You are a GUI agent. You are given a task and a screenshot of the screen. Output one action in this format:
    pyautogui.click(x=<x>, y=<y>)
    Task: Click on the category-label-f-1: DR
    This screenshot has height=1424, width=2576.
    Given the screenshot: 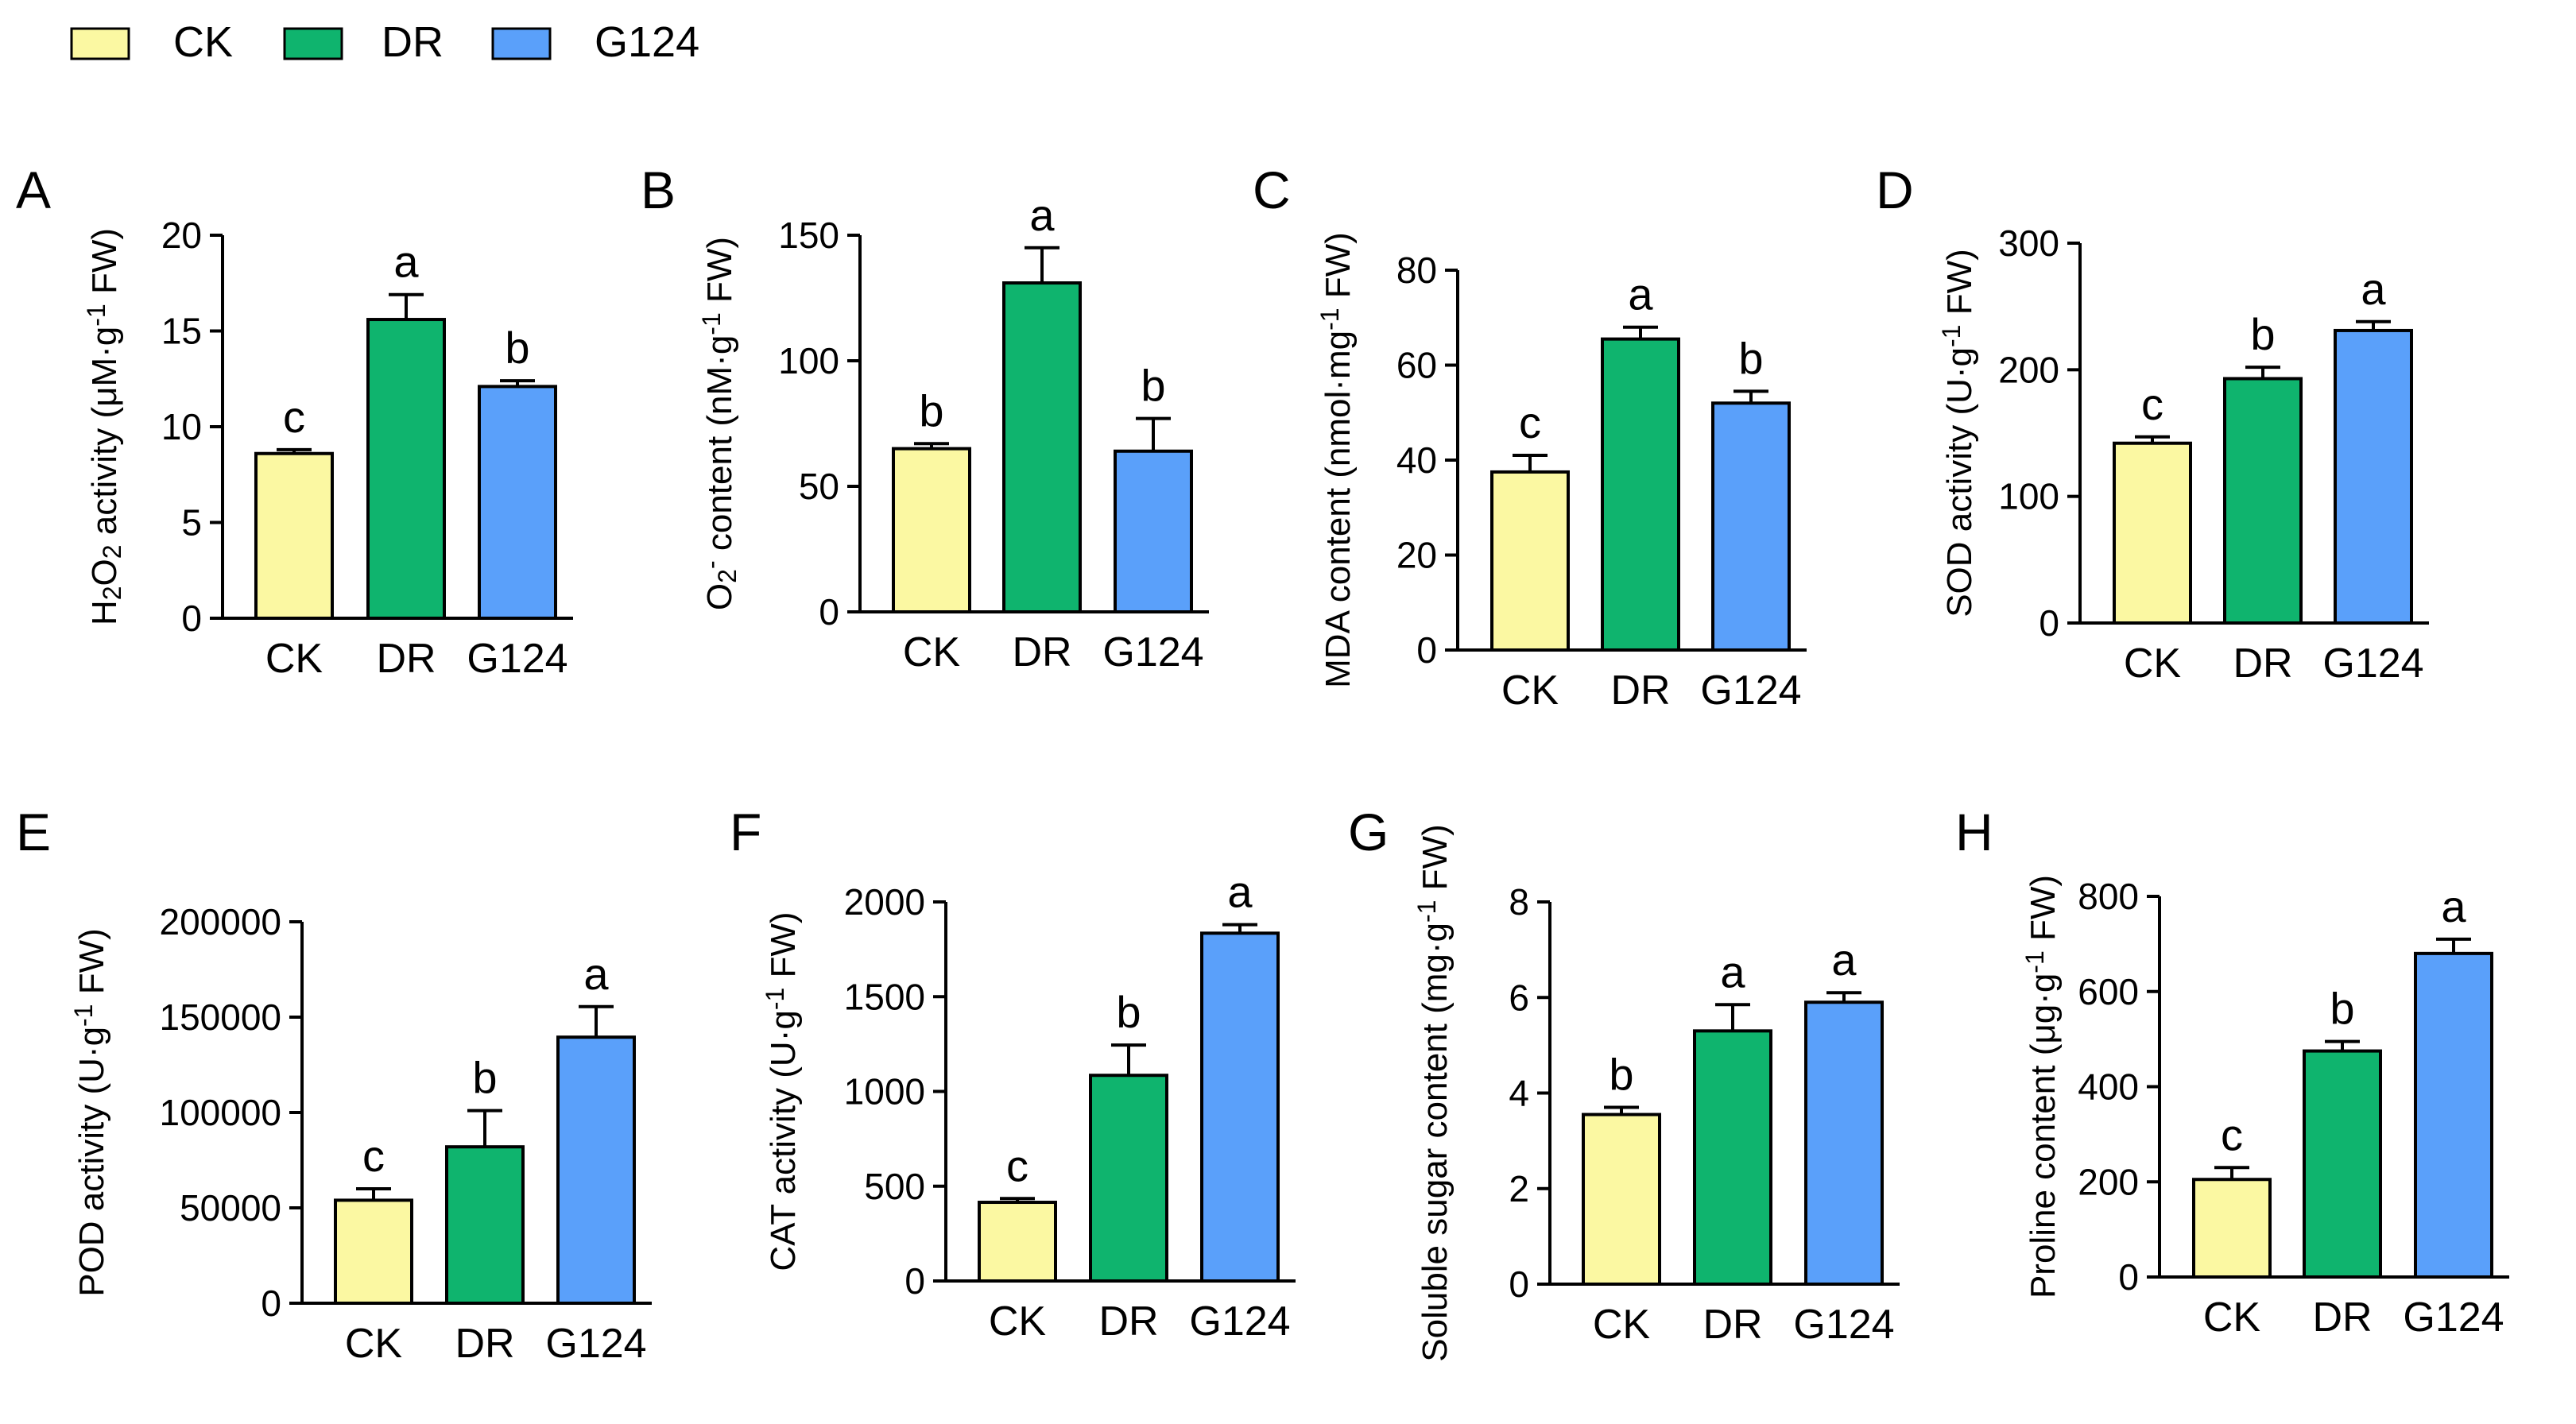 What is the action you would take?
    pyautogui.click(x=1128, y=1321)
    